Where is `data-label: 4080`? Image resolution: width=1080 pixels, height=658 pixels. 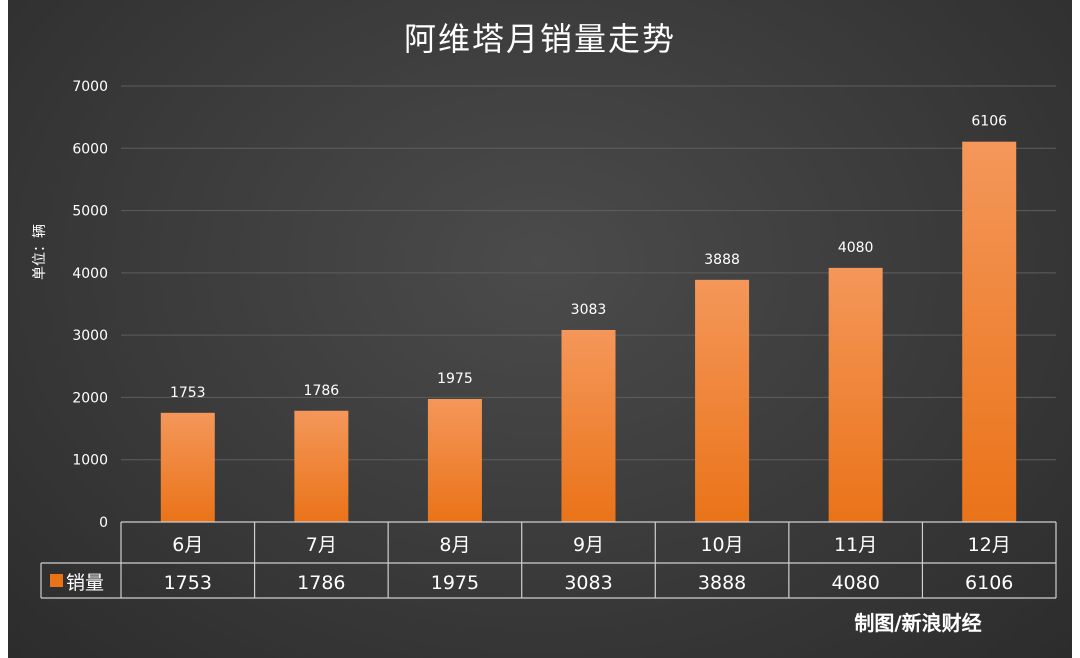
data-label: 4080 is located at coordinates (856, 248).